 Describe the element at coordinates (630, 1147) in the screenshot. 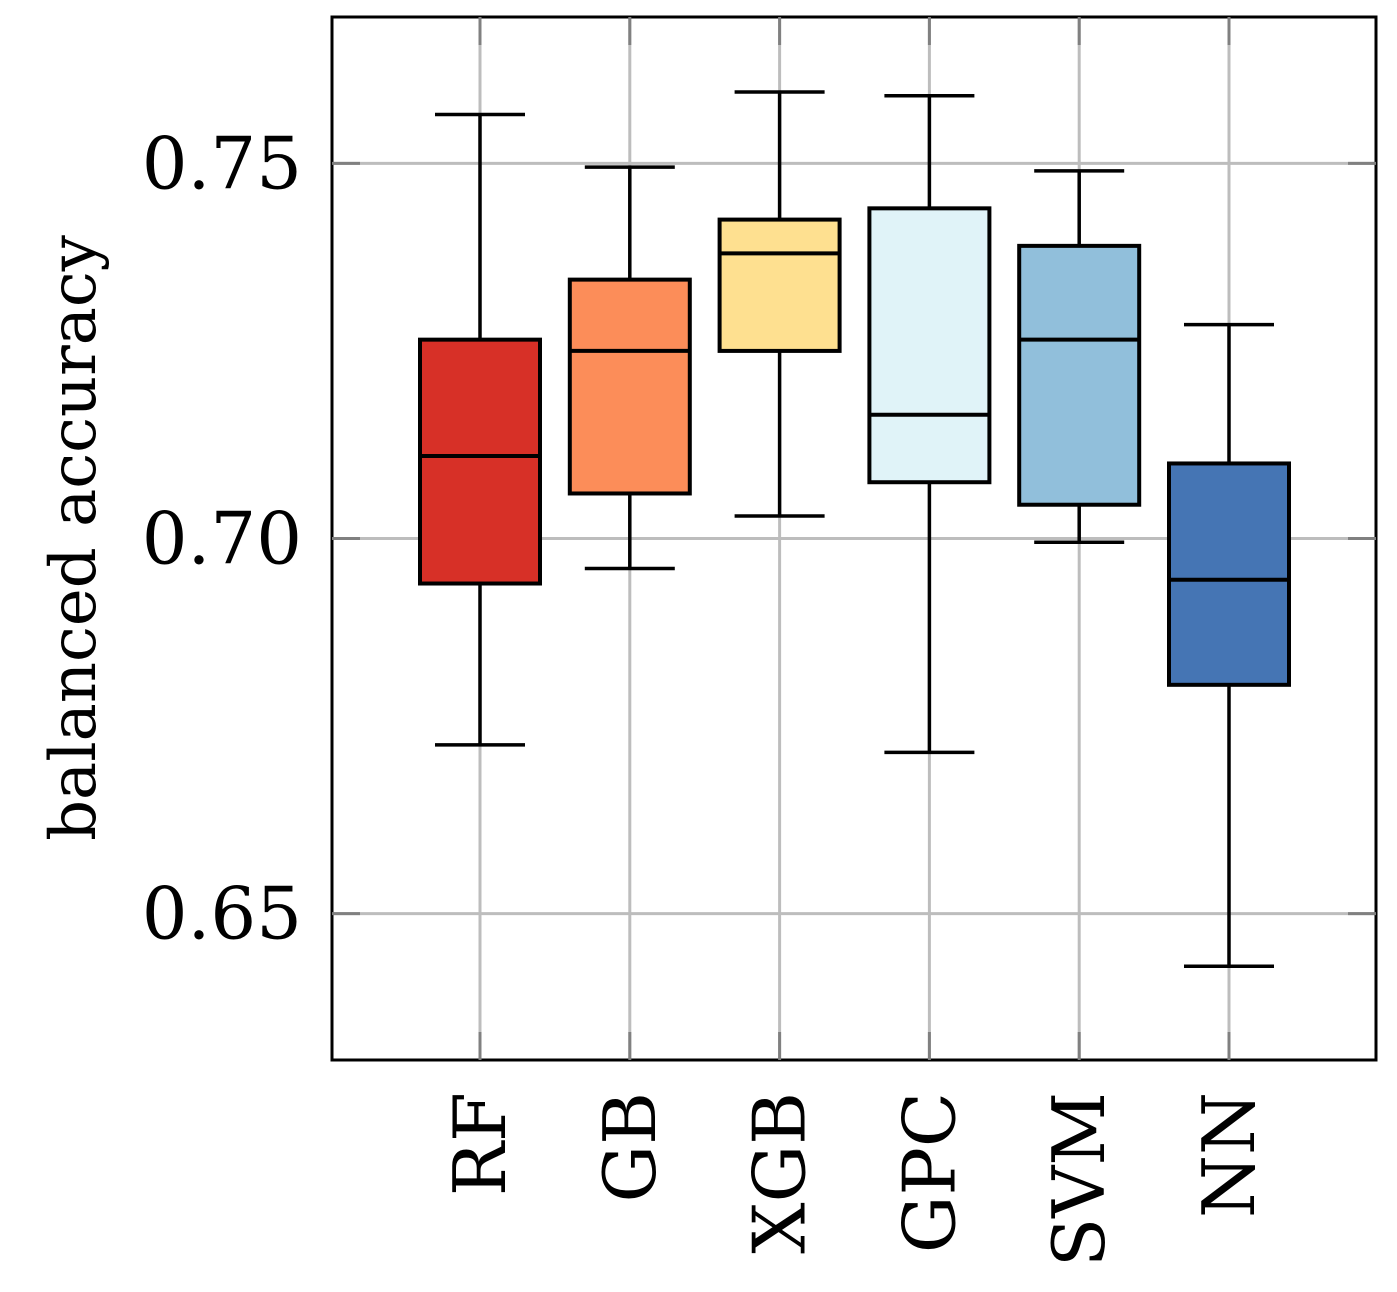

I see `x-tick-label: GB` at that location.